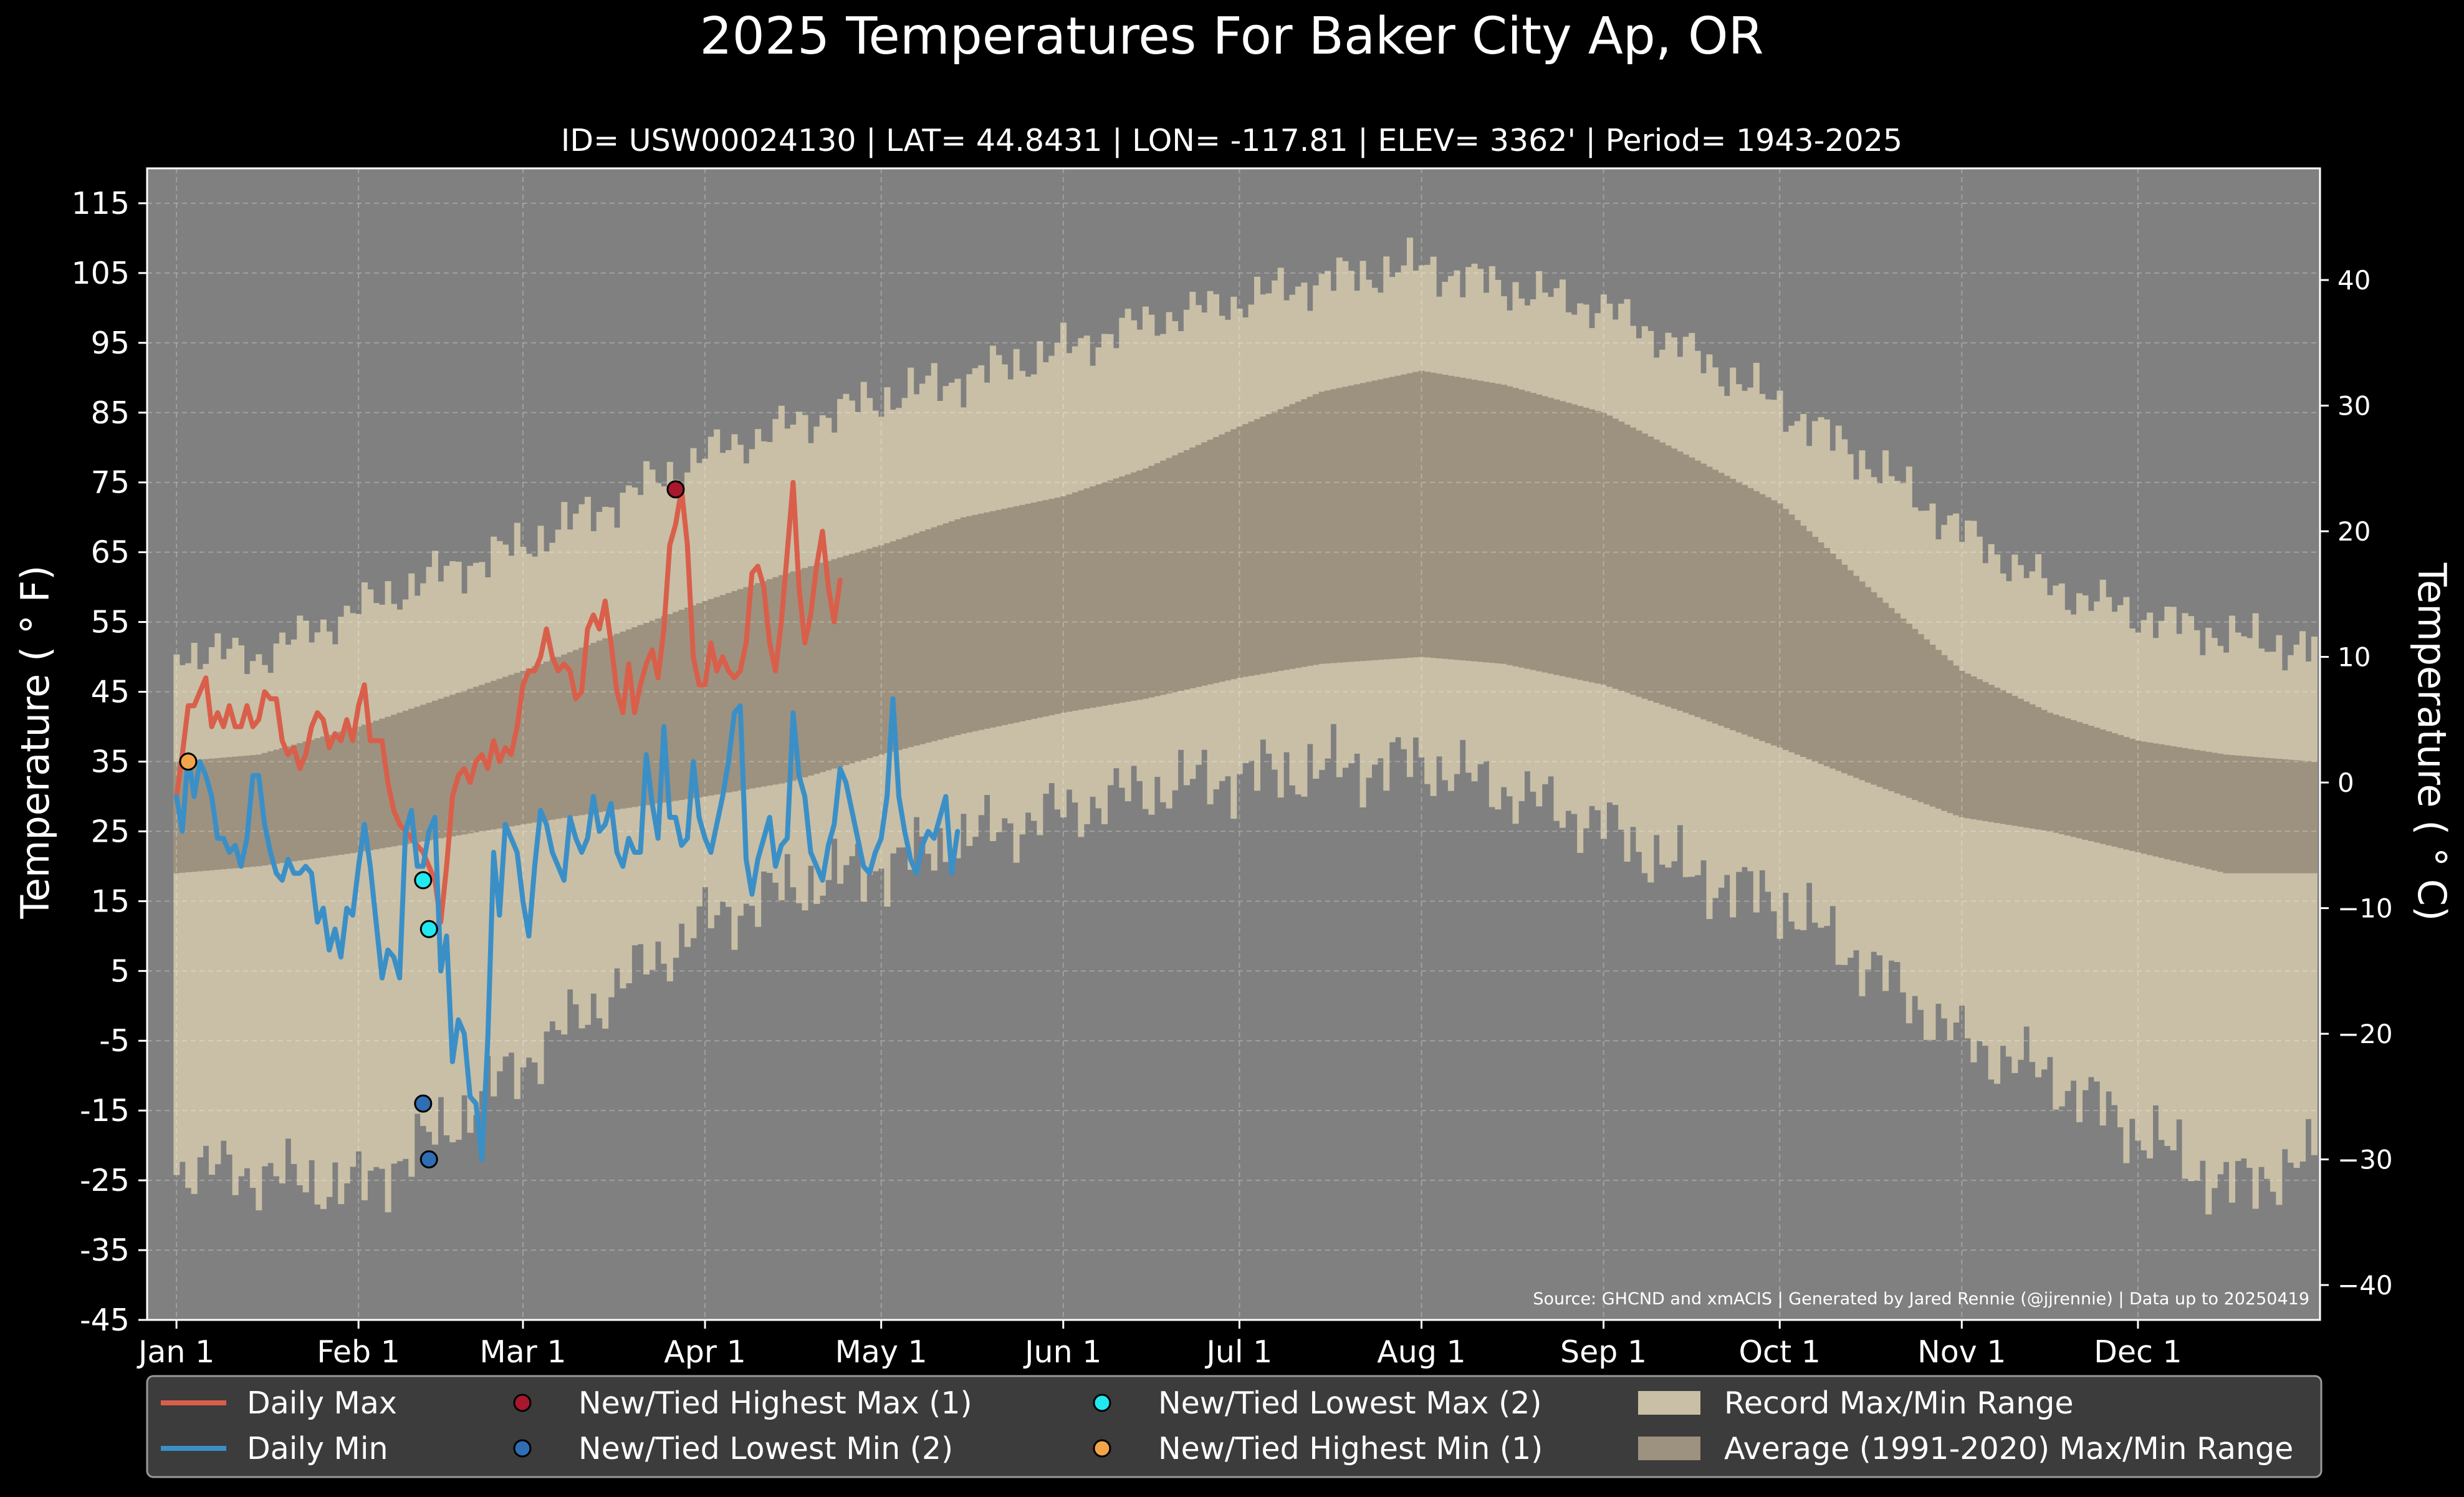 Image resolution: width=2464 pixels, height=1497 pixels. Describe the element at coordinates (110, 552) in the screenshot. I see `y-tick-label-left: 65` at that location.